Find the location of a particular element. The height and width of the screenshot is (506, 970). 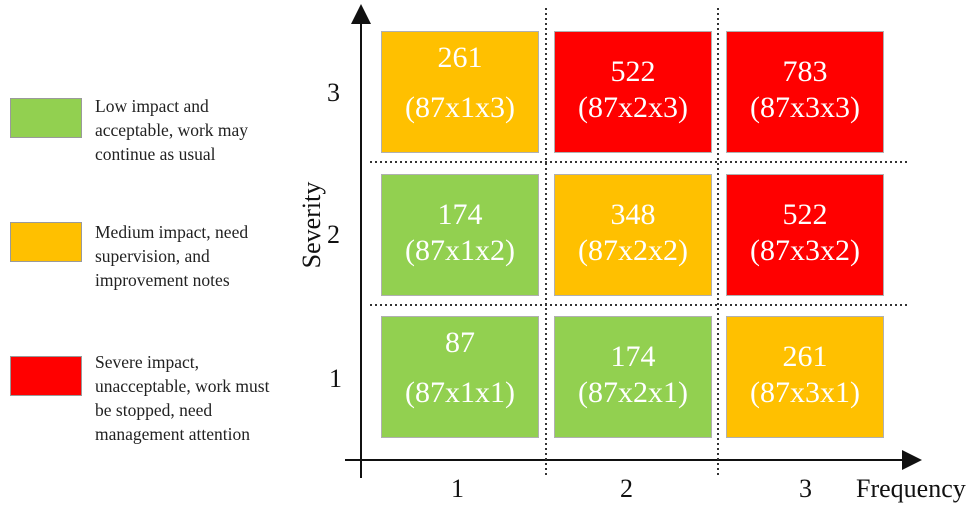

cell-formula: (87x2x3) is located at coordinates (633, 107).